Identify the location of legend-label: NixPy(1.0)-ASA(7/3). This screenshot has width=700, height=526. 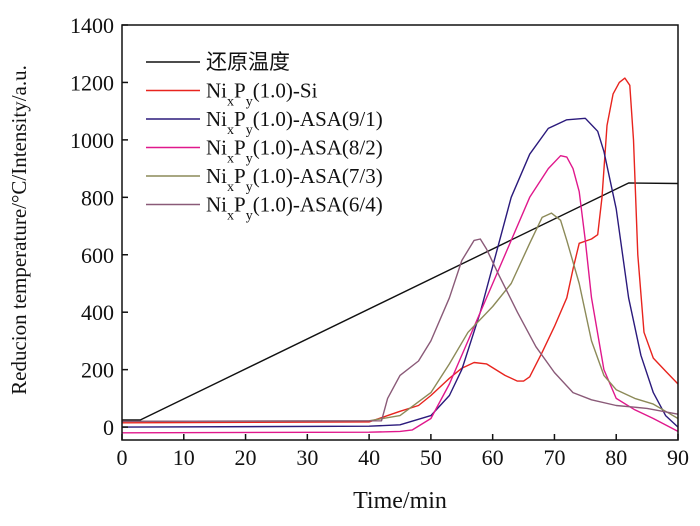
(294, 179).